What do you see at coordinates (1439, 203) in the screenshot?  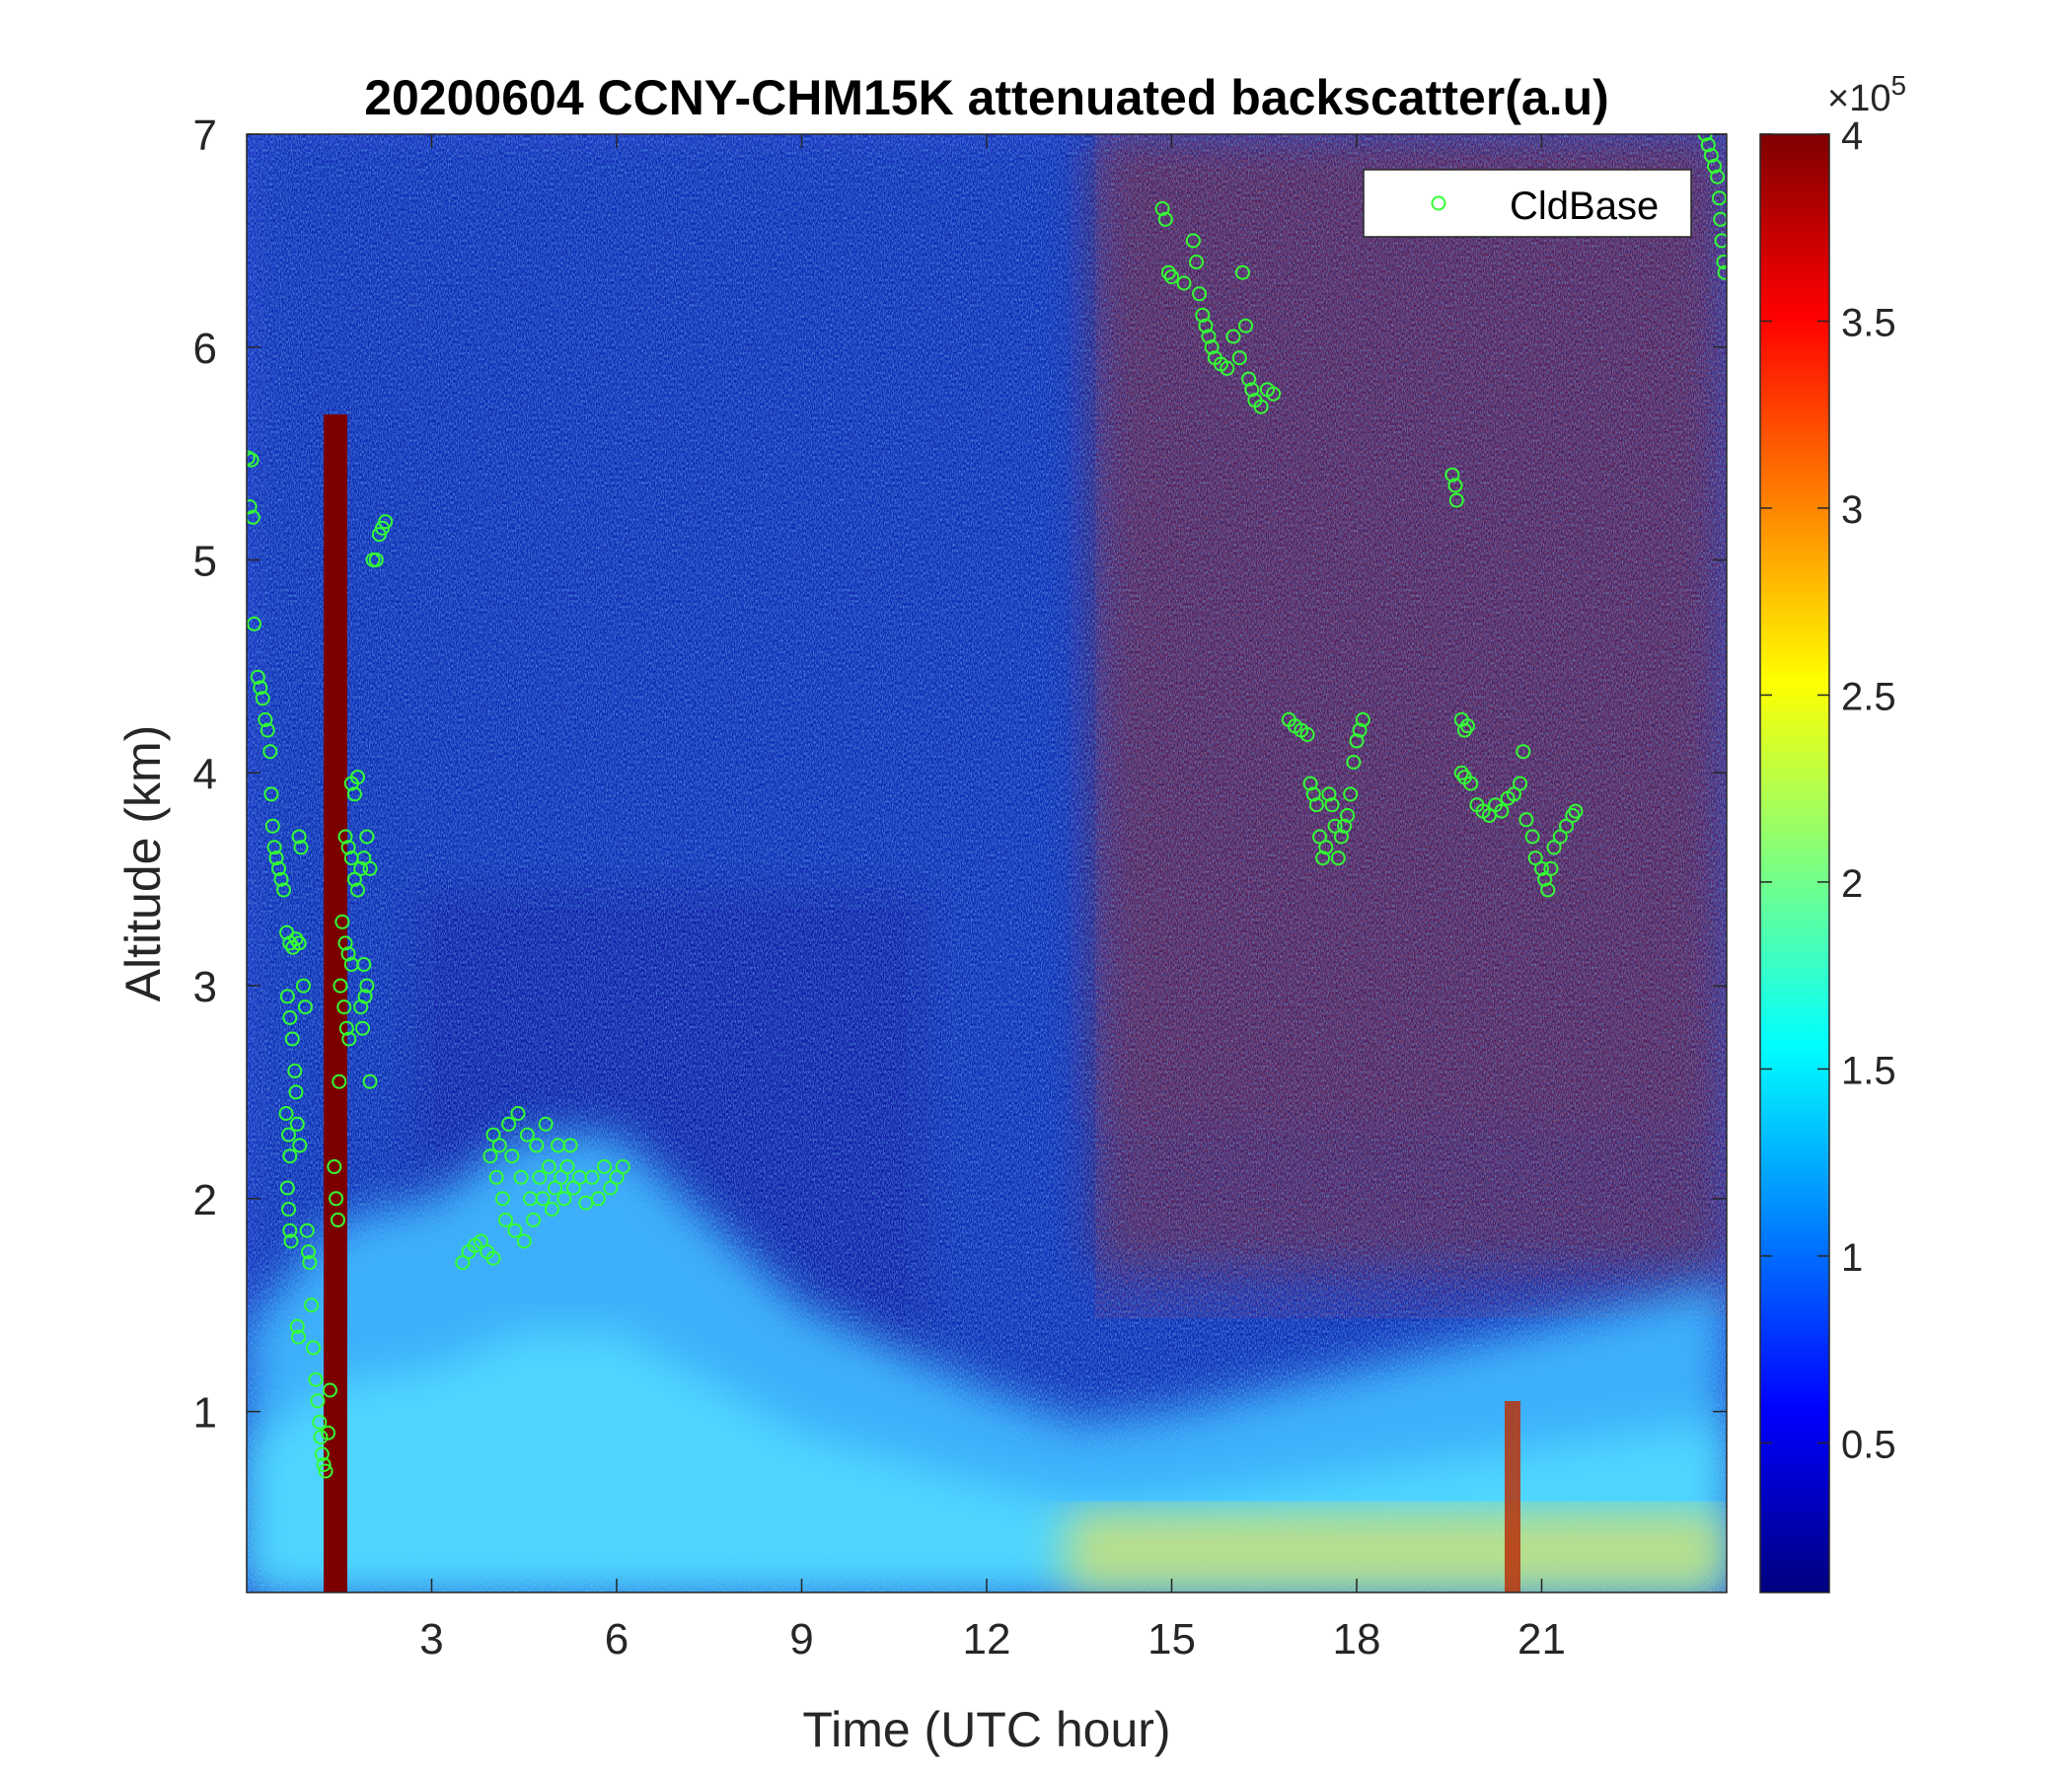 I see `legend-marker-icon` at bounding box center [1439, 203].